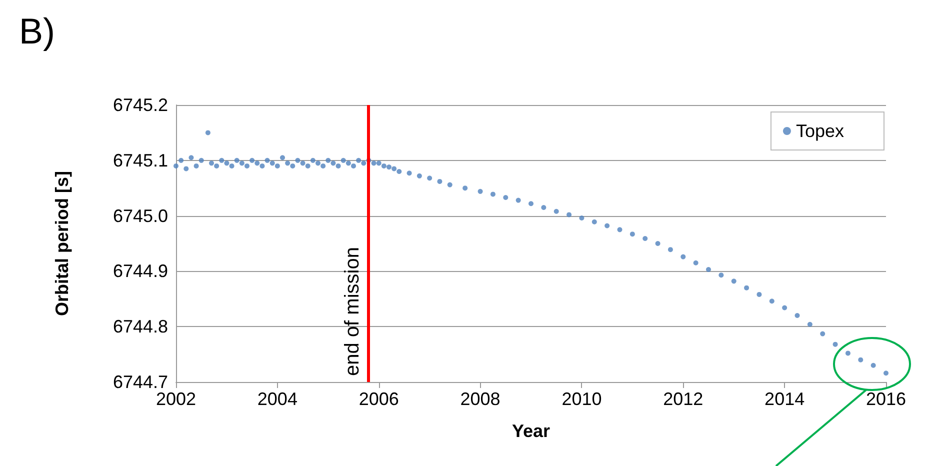  Describe the element at coordinates (140, 160) in the screenshot. I see `y-tick-label: 6745.1` at that location.